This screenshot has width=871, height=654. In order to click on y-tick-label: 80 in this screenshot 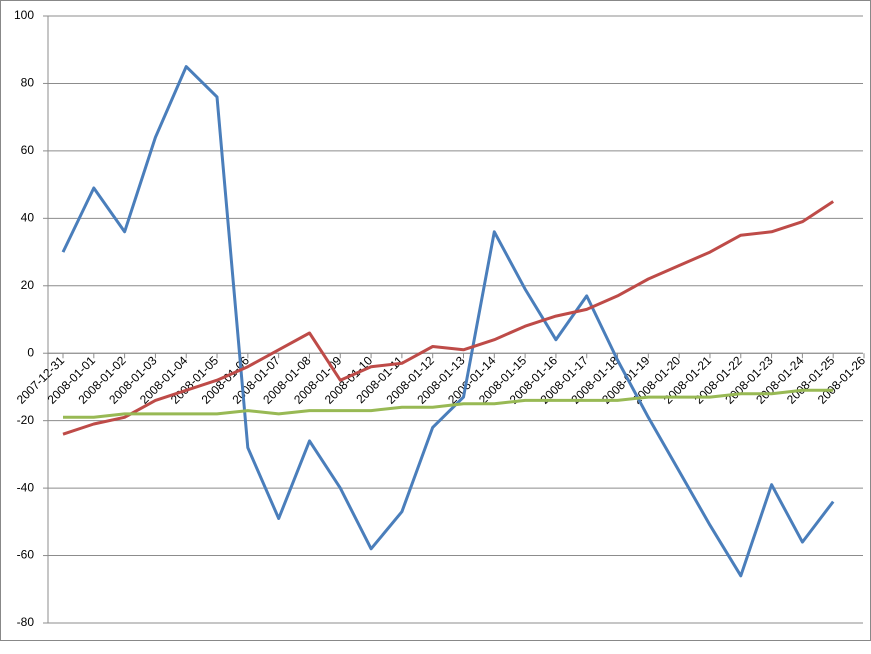, I will do `click(28, 83)`.